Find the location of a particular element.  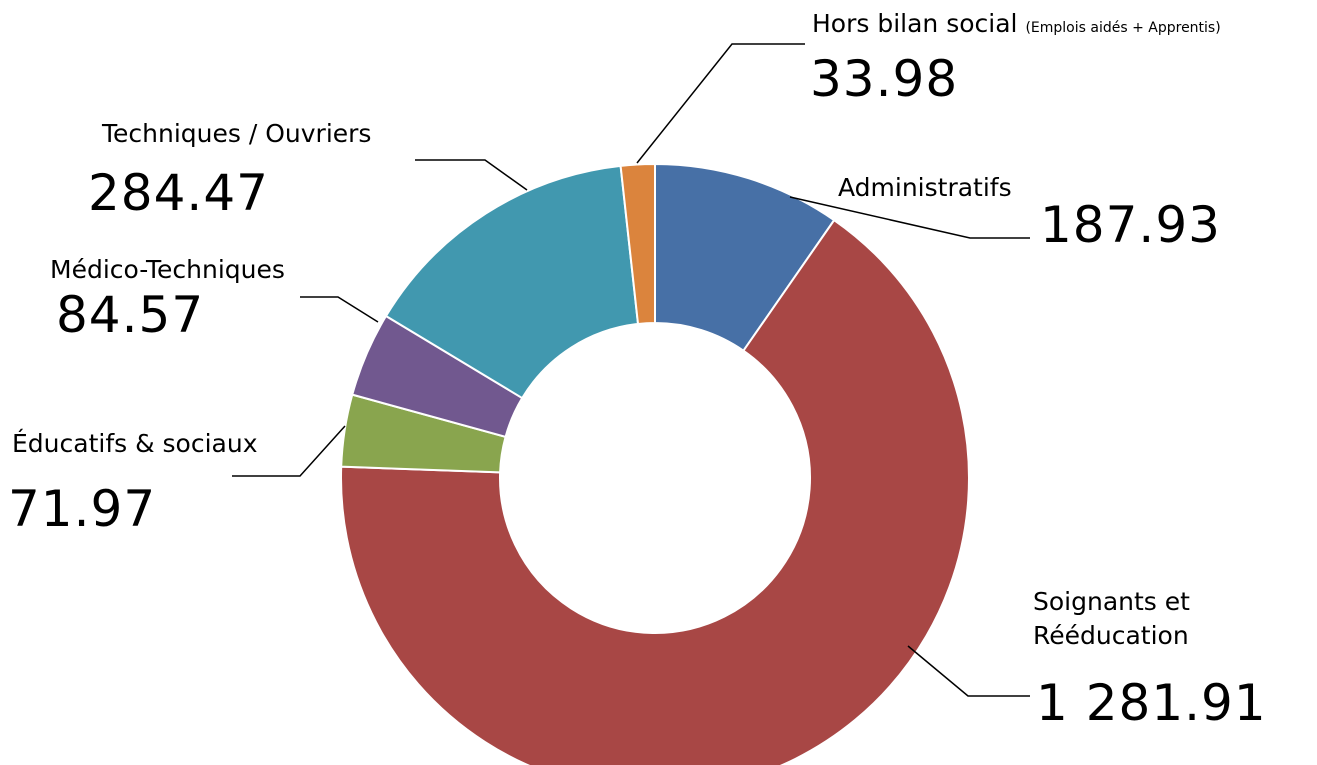

slice-value-administratifs: 187.93 is located at coordinates (1130, 225).